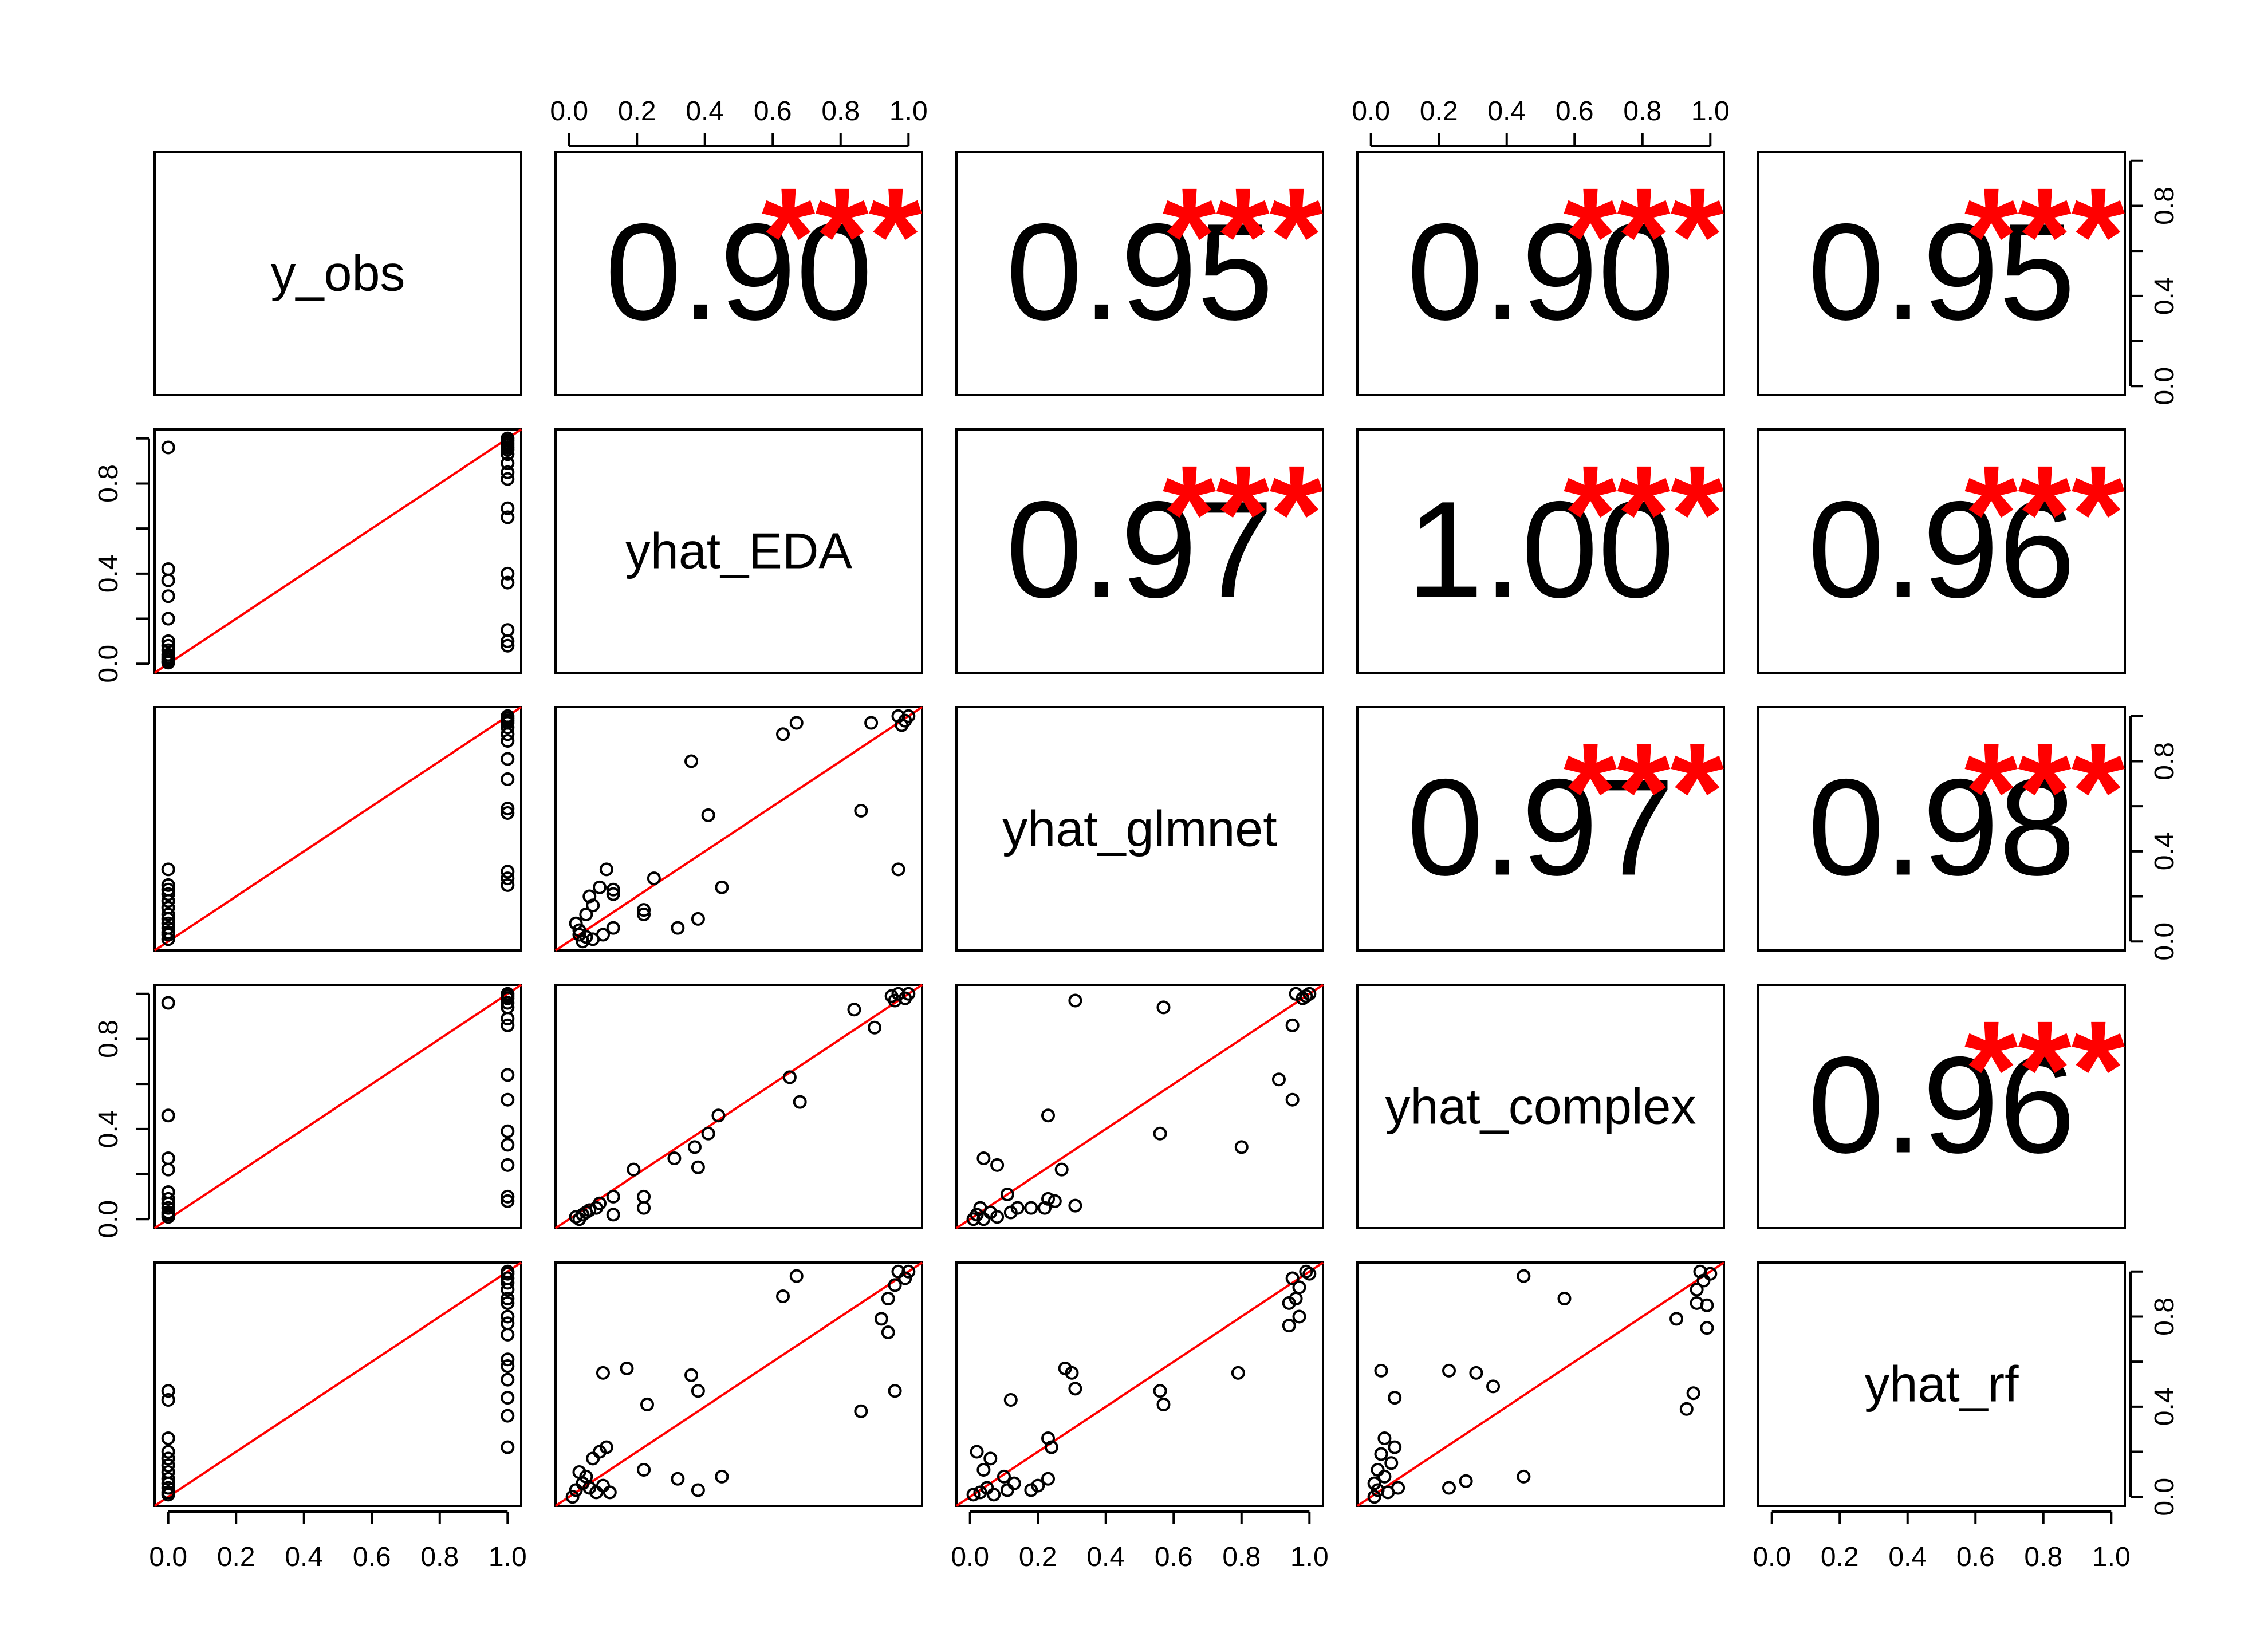  Describe the element at coordinates (1310, 1557) in the screenshot. I see `x-tick-label: 1.0` at that location.